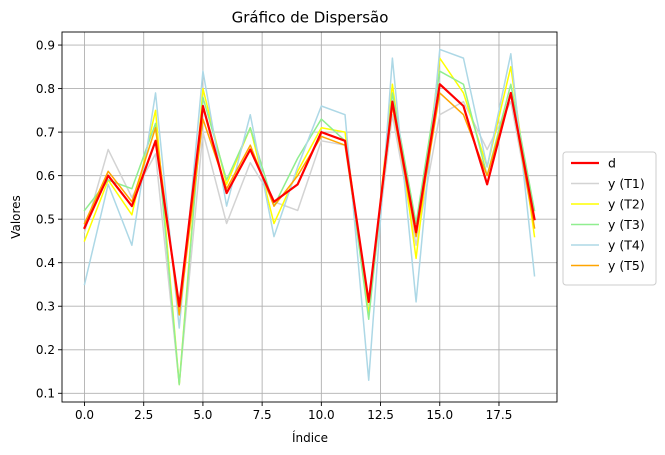 Image resolution: width=665 pixels, height=455 pixels. I want to click on x-tick-label: 10.0, so click(321, 415).